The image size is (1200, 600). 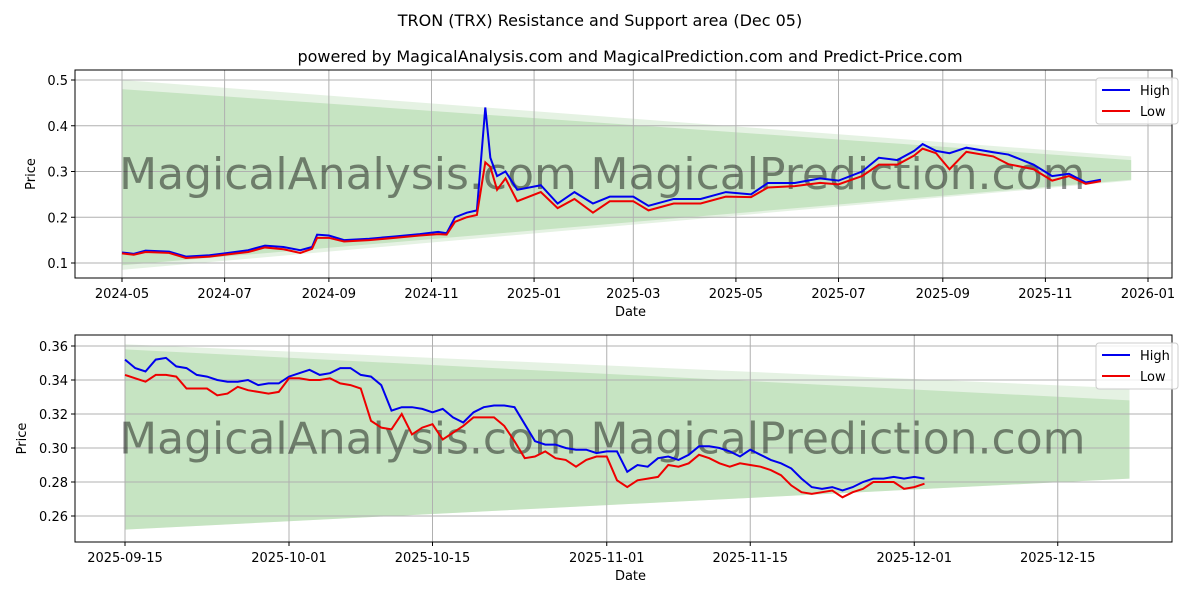 I want to click on y-tick-label: 0.28, so click(x=53, y=483).